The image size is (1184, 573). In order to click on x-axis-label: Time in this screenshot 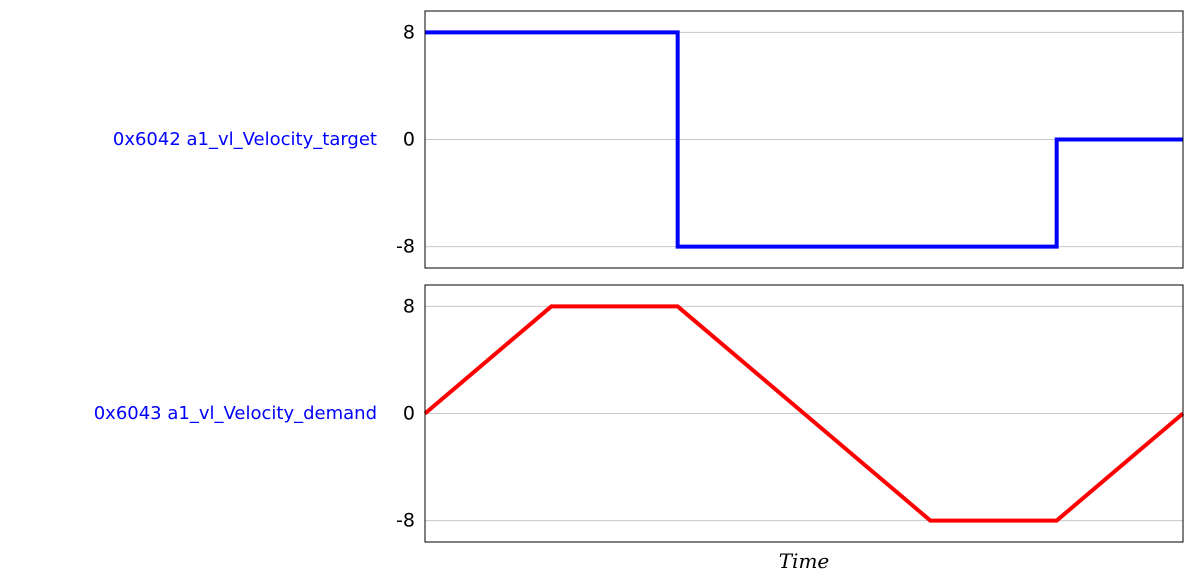, I will do `click(804, 561)`.